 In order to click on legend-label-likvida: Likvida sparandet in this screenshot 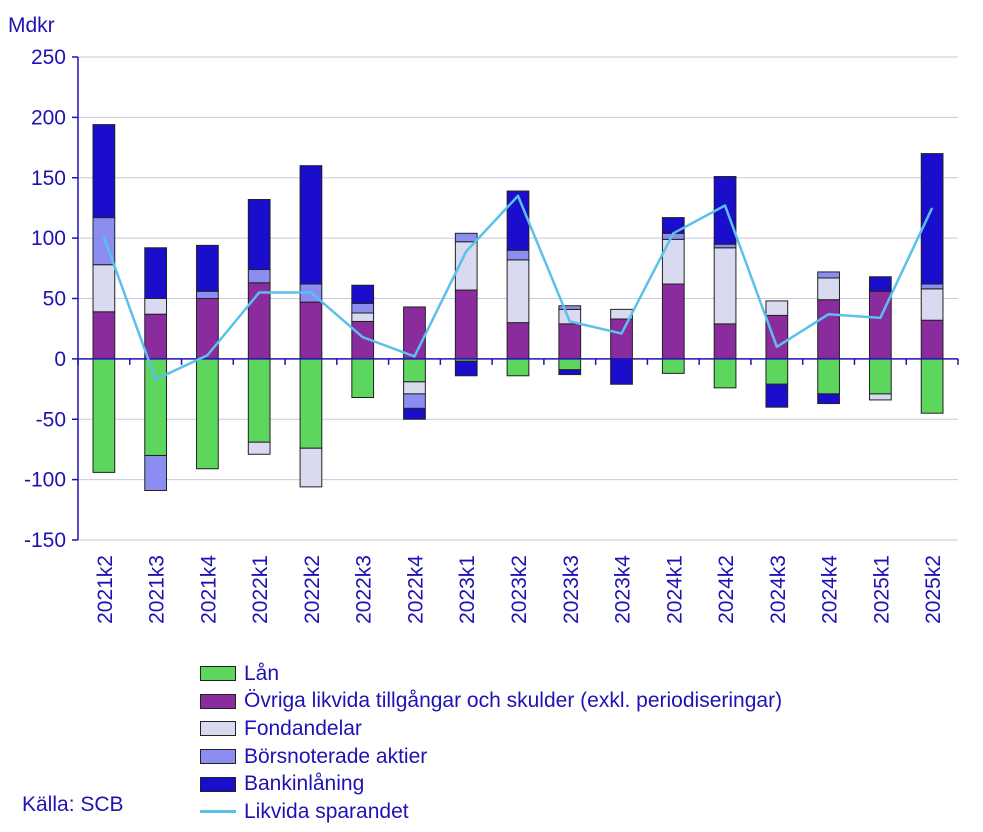, I will do `click(326, 811)`.